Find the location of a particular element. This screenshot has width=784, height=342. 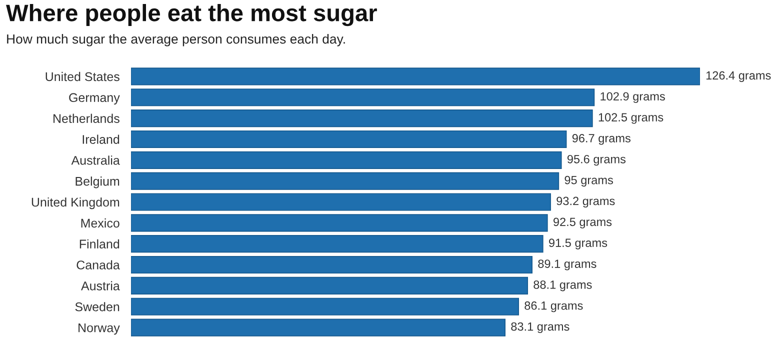

y-tick-label: Mexico is located at coordinates (100, 223).